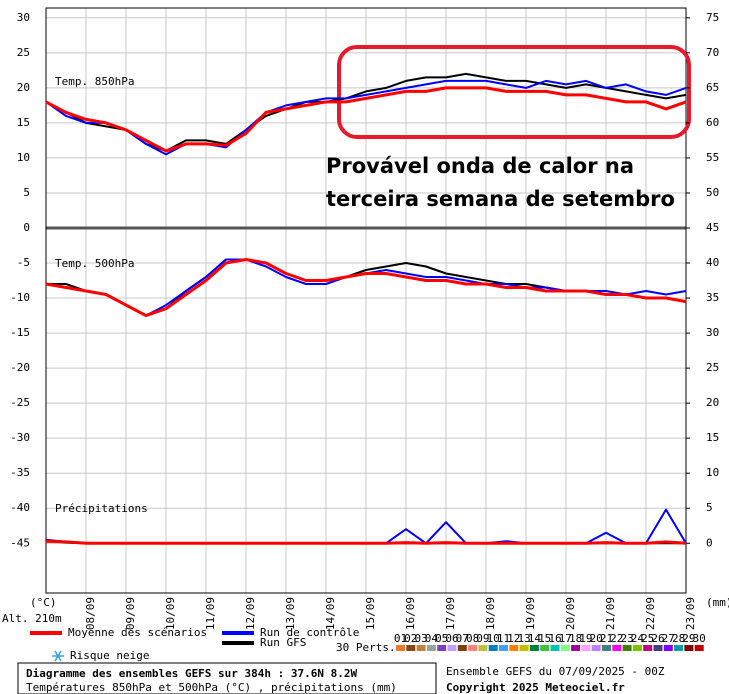 The height and width of the screenshot is (694, 729). I want to click on x-tick-label: 20/09, so click(570, 613).